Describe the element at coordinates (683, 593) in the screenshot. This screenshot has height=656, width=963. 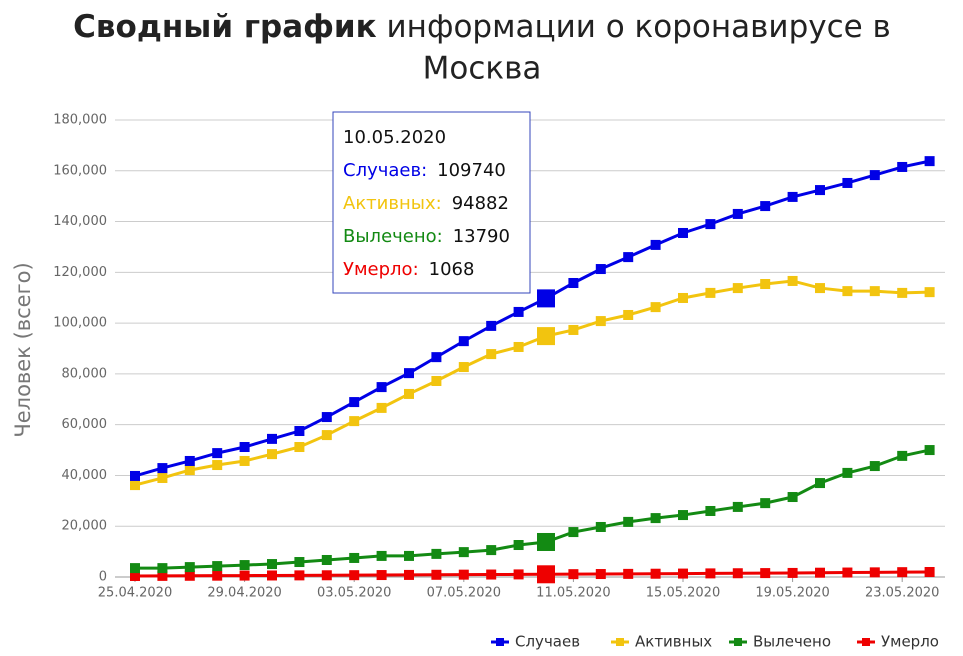
I see `x-tick-label: 15.05.2020` at that location.